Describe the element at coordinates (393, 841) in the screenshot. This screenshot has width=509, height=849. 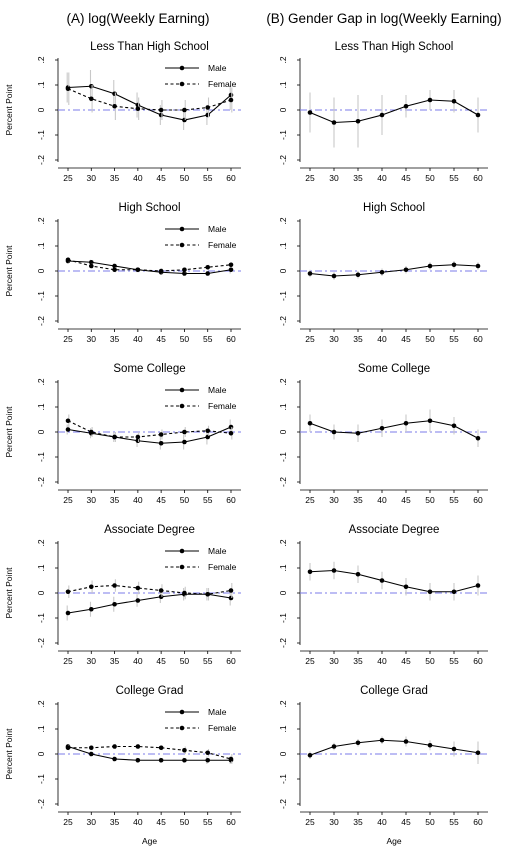
I see `x-axis-label: Age` at that location.